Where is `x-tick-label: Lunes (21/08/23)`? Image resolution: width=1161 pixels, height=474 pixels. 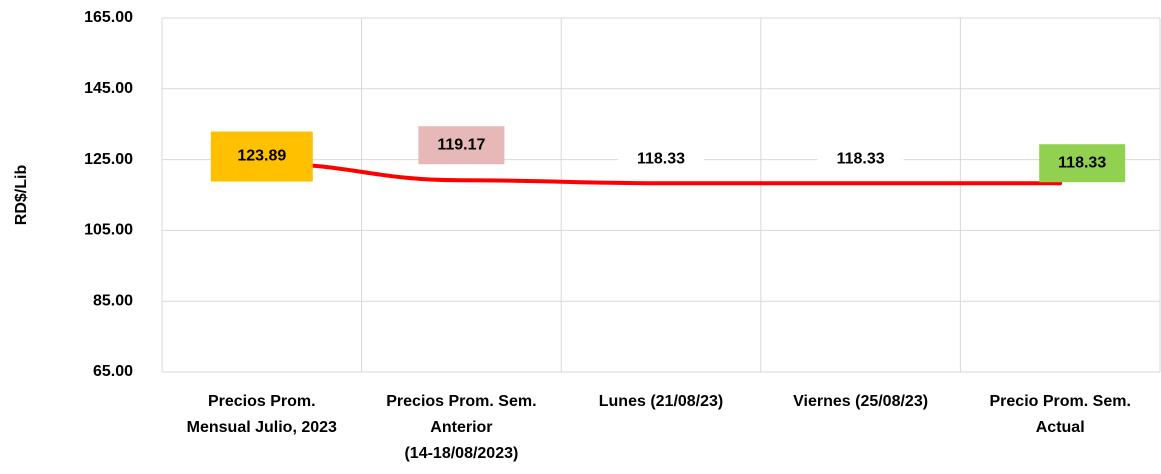
x-tick-label: Lunes (21/08/23) is located at coordinates (661, 401).